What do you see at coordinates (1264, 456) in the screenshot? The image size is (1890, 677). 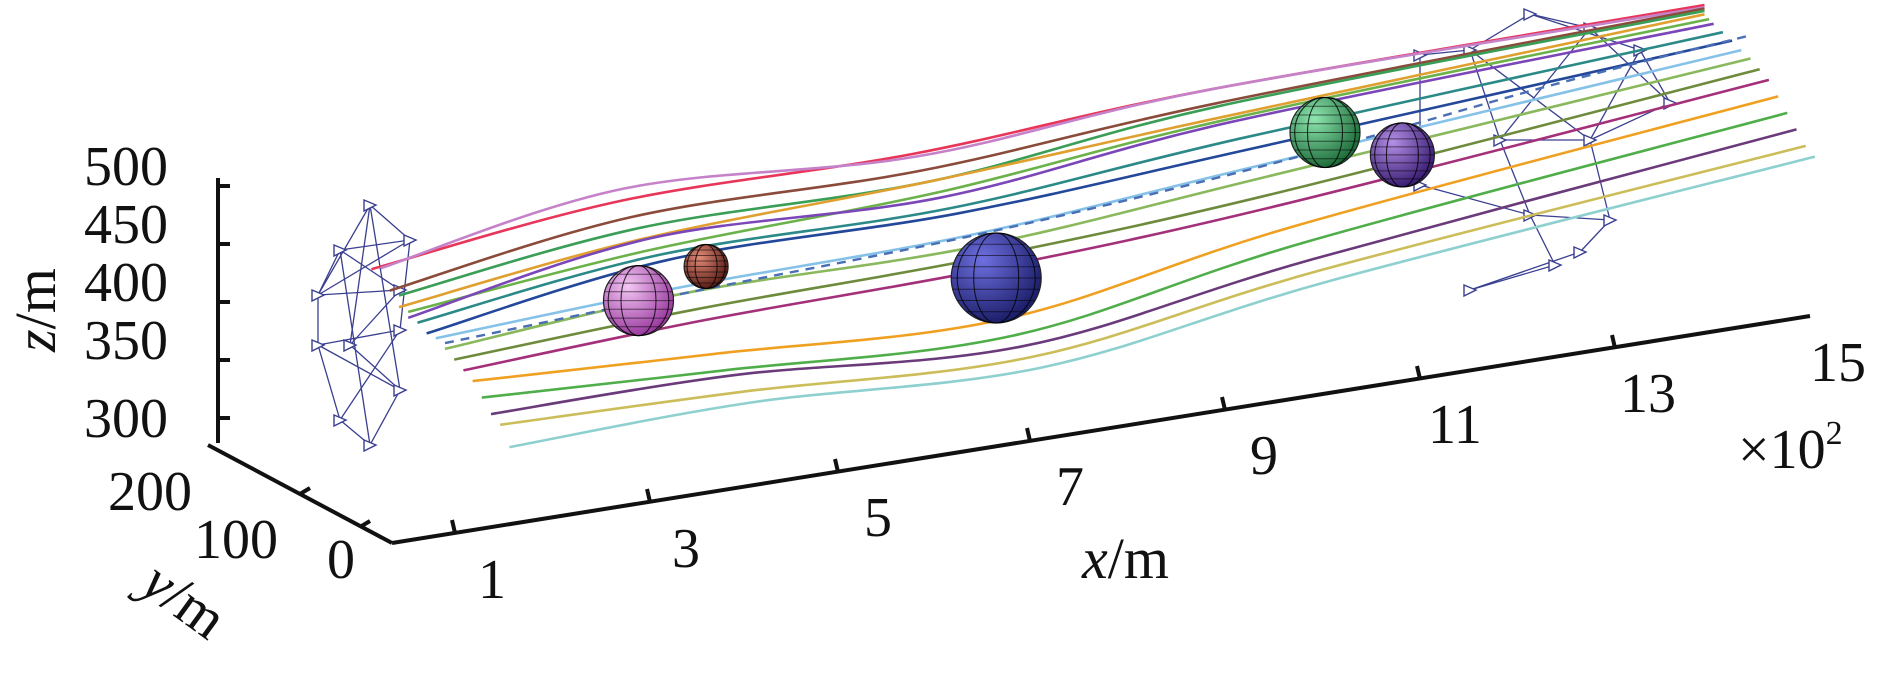 I see `x-tick-label: 9` at bounding box center [1264, 456].